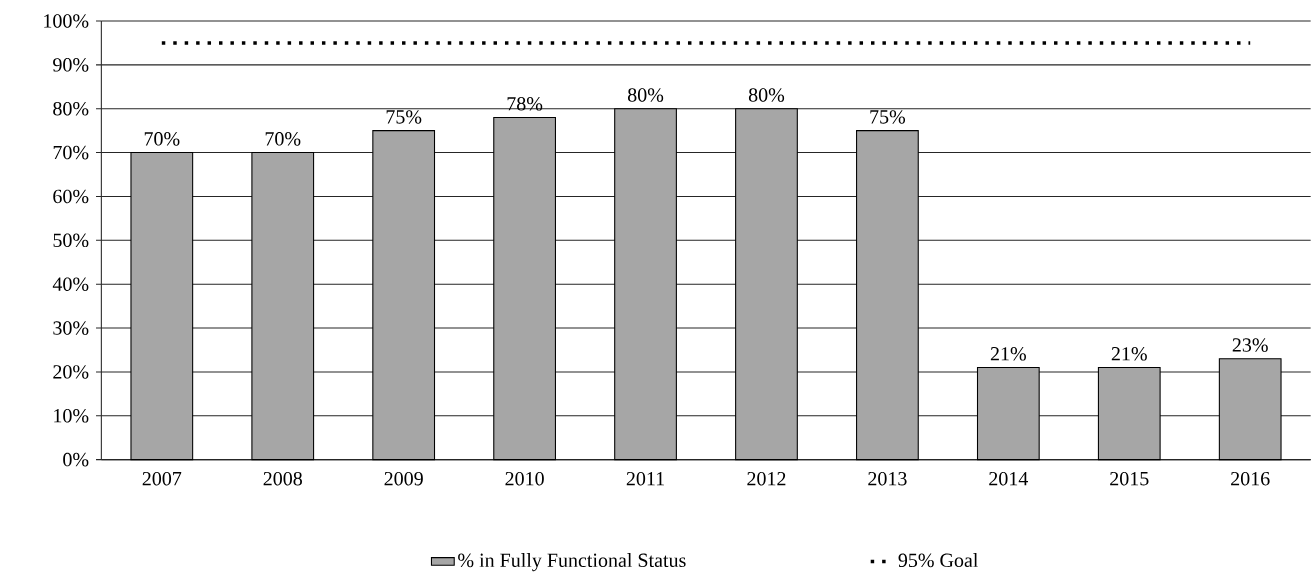  Describe the element at coordinates (645, 478) in the screenshot. I see `x-tick-label: 2011` at that location.